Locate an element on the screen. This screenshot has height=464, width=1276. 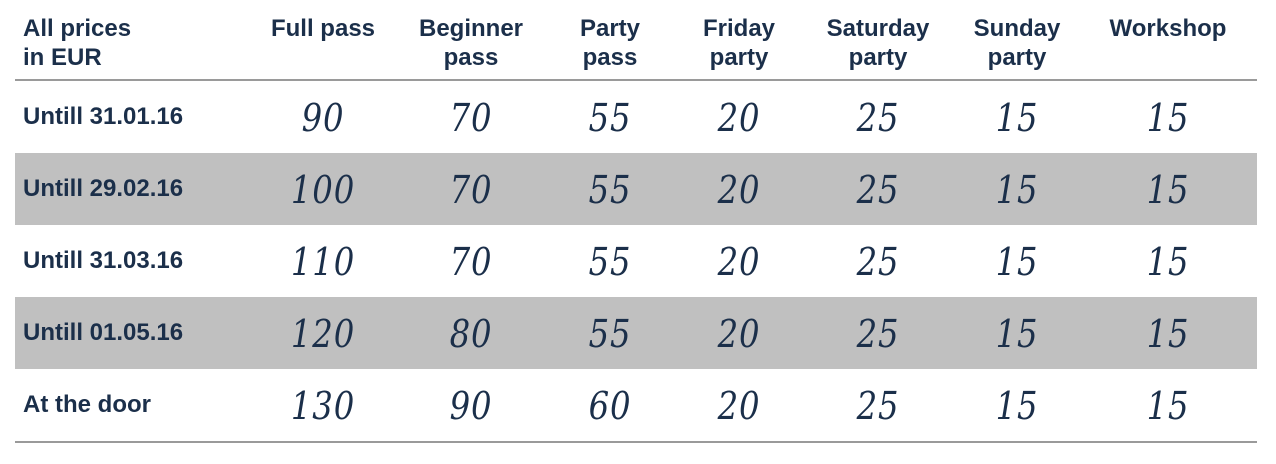
corner-header: All prices in EUR is located at coordinates (123, 43).